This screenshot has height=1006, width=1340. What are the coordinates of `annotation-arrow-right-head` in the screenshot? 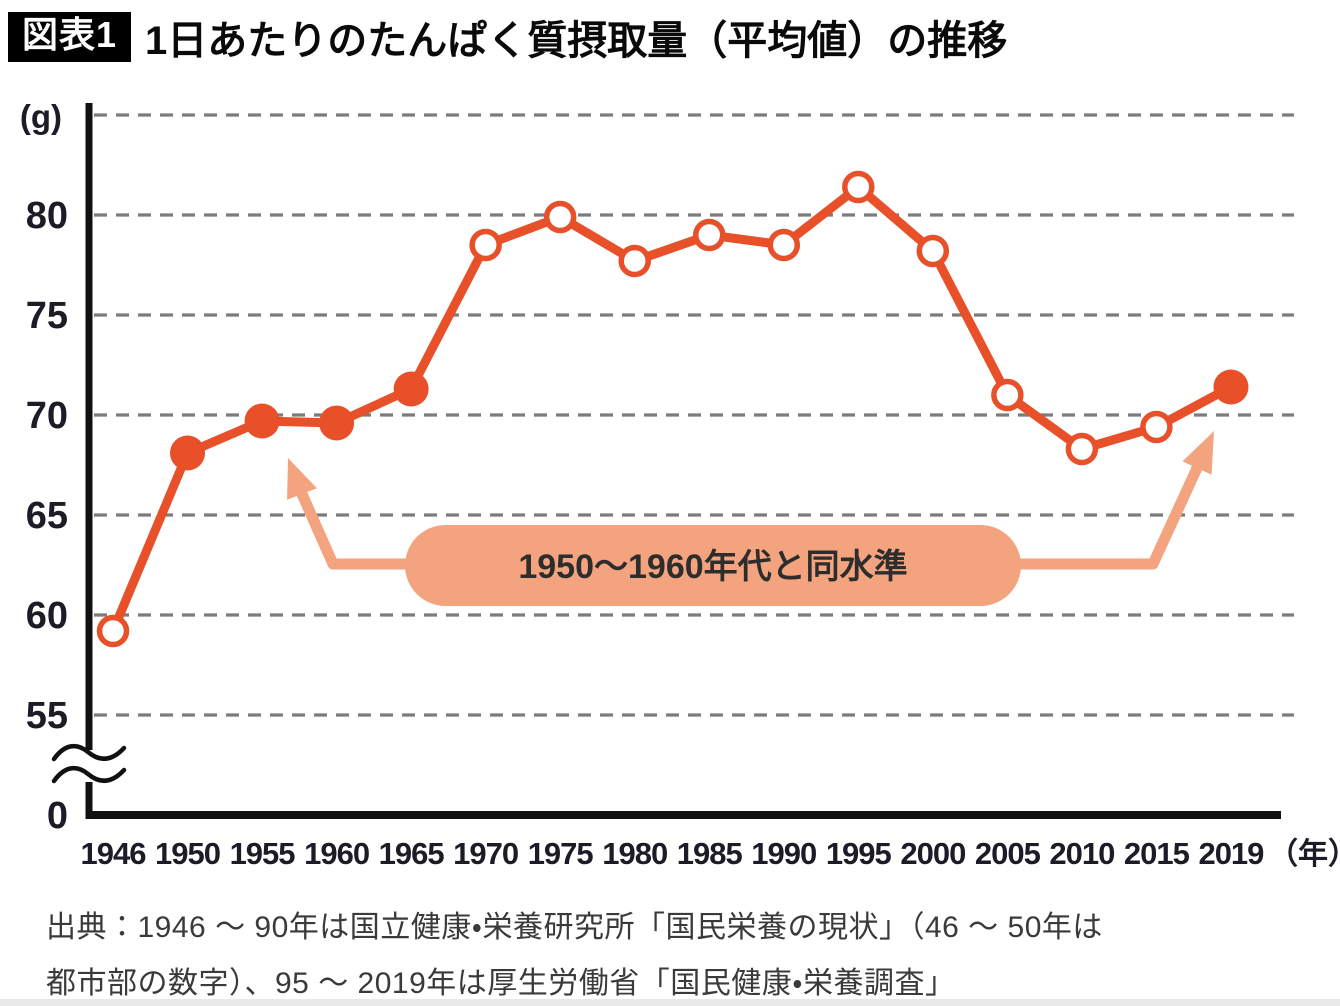 It's located at (1198, 453).